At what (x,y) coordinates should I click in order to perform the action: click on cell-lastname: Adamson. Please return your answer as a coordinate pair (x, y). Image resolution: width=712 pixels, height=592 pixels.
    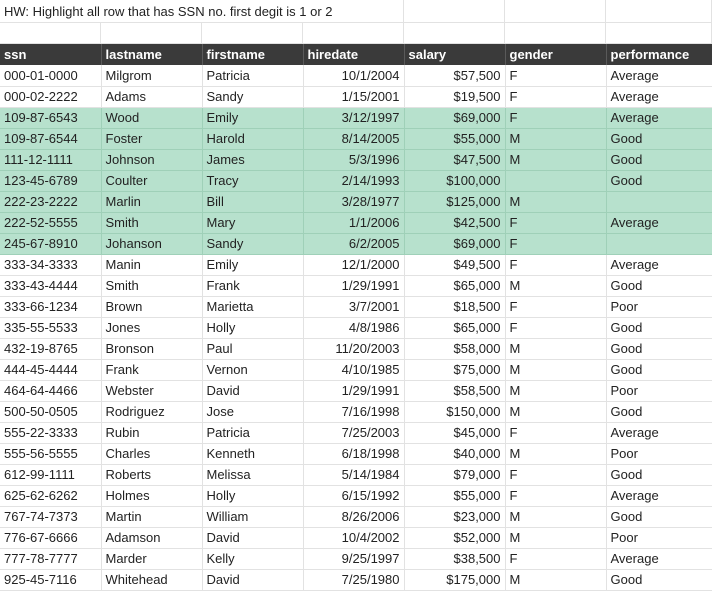
    Looking at the image, I should click on (152, 538).